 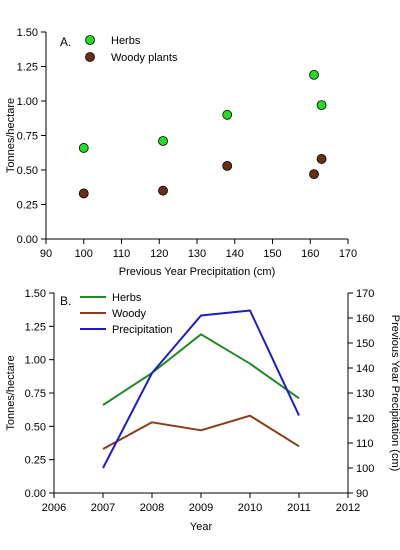 What do you see at coordinates (103, 508) in the screenshot?
I see `panel-b-x-tick-label: 2007` at bounding box center [103, 508].